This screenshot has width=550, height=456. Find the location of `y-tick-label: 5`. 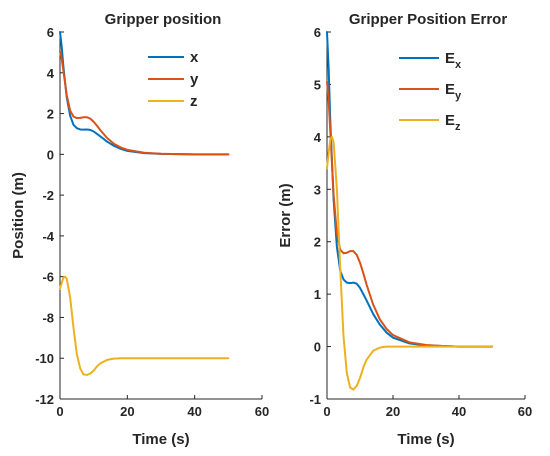

y-tick-label: 5 is located at coordinates (317, 84).